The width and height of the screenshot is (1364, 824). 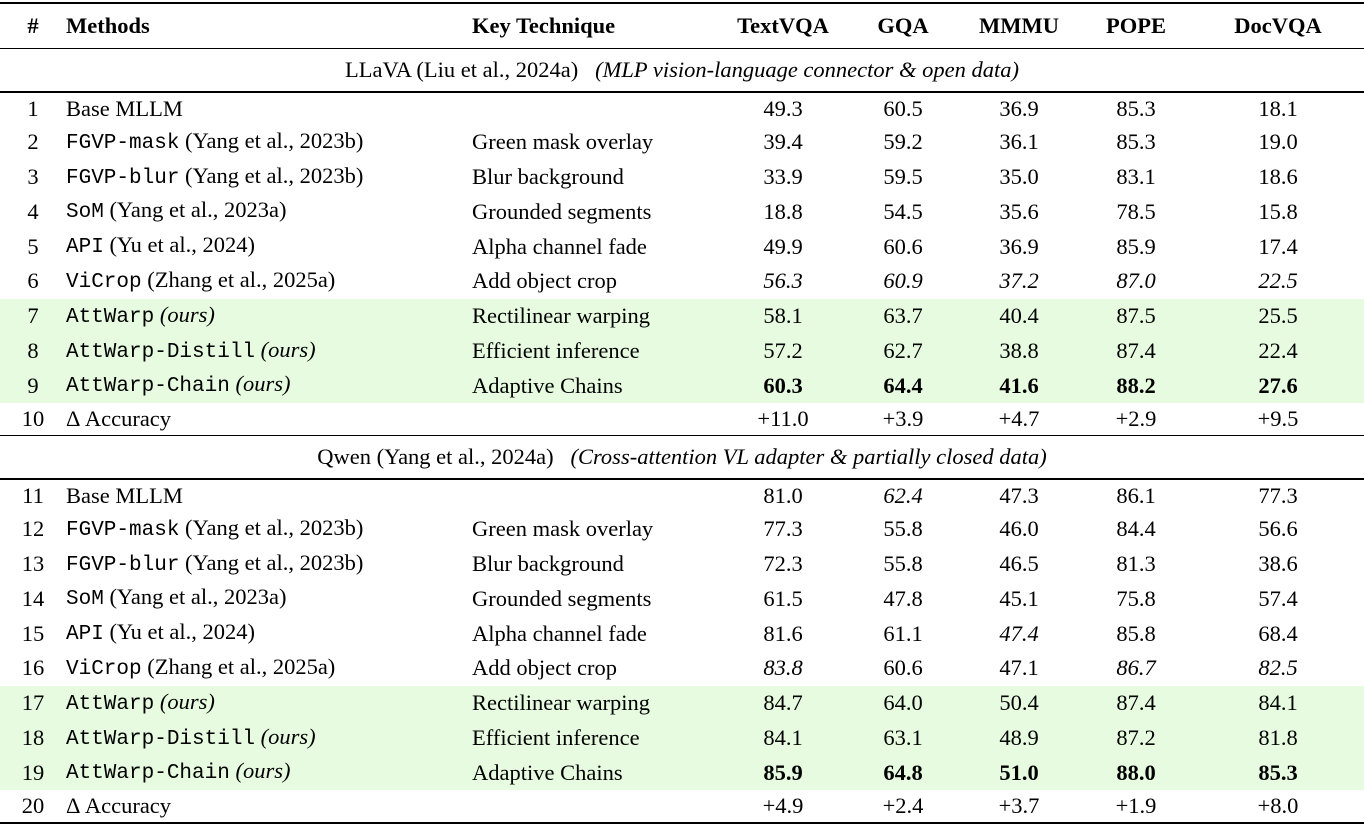 What do you see at coordinates (33, 246) in the screenshot?
I see `row-index: 5` at bounding box center [33, 246].